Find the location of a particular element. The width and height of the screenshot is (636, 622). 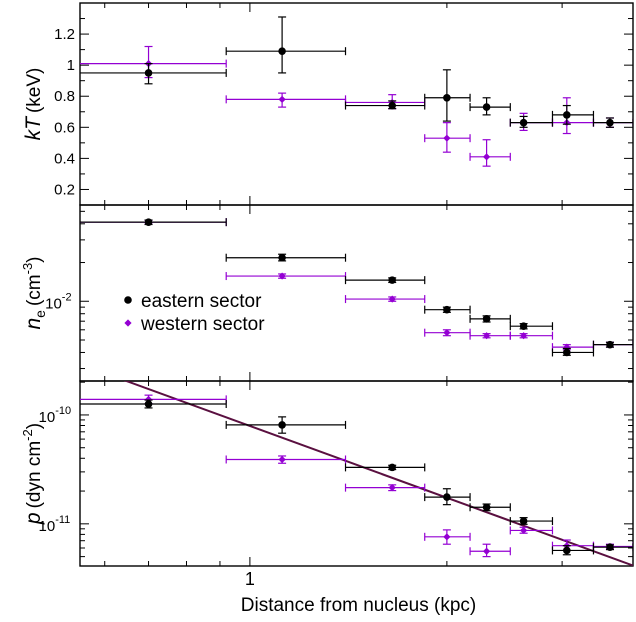

y-tick-label: 10 -11 is located at coordinates (55, 524).